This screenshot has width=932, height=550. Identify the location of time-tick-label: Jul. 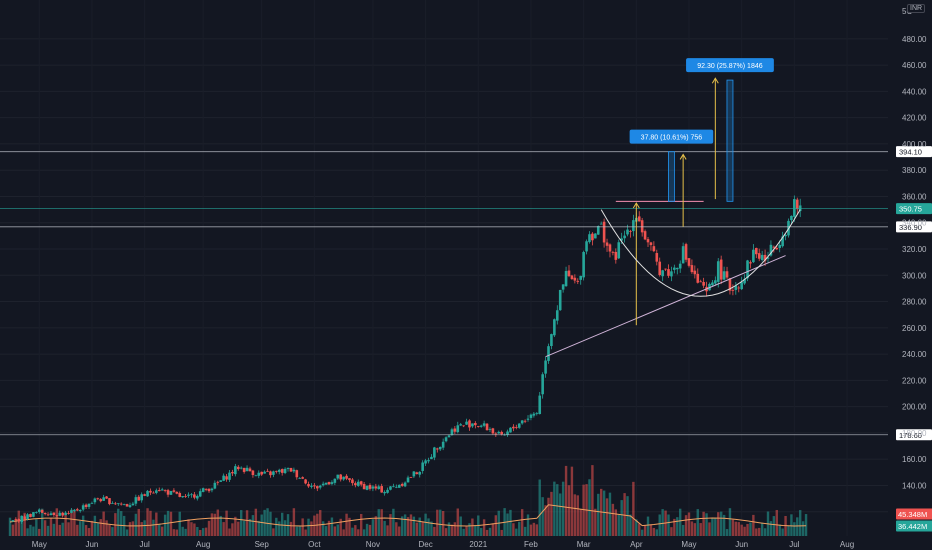
(794, 544).